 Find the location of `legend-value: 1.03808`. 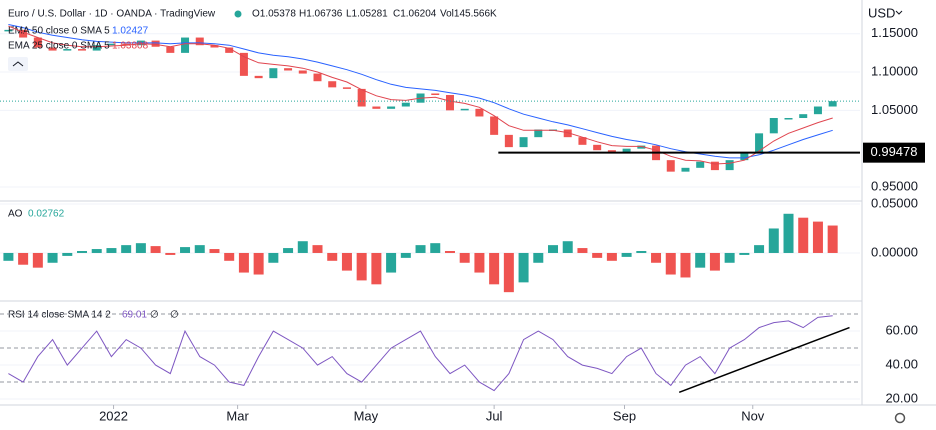

legend-value: 1.03808 is located at coordinates (130, 46).